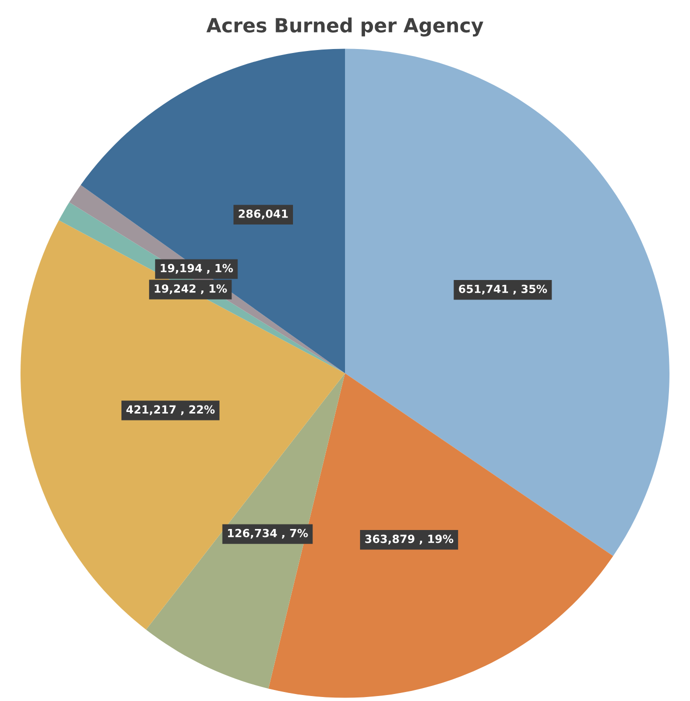  I want to click on data-label: 363,879 , 19%, so click(409, 539).